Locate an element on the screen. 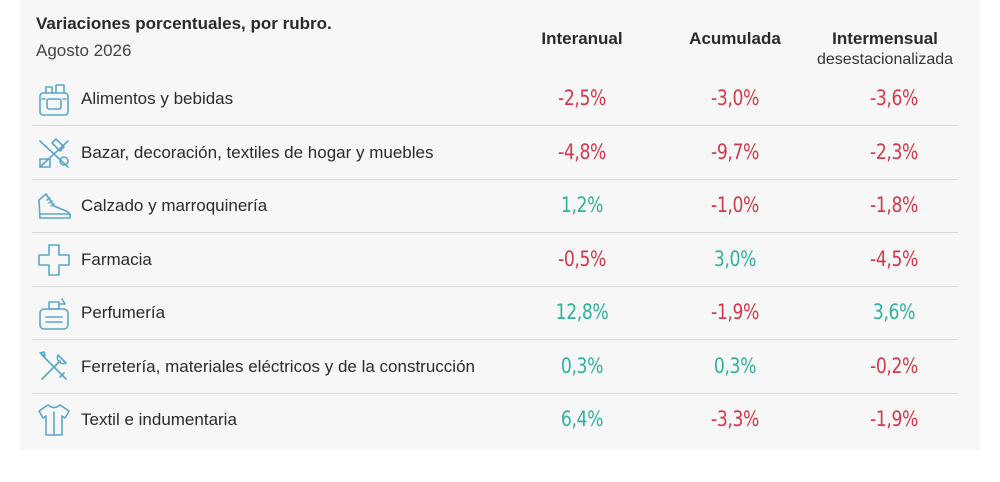  grocery-icon is located at coordinates (54, 99).